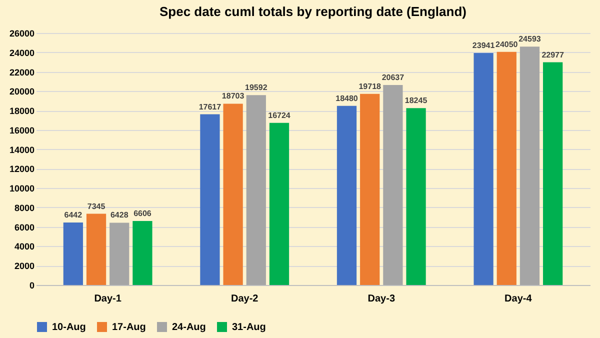 This screenshot has height=338, width=600. I want to click on y-tick-label: 26000, so click(21, 33).